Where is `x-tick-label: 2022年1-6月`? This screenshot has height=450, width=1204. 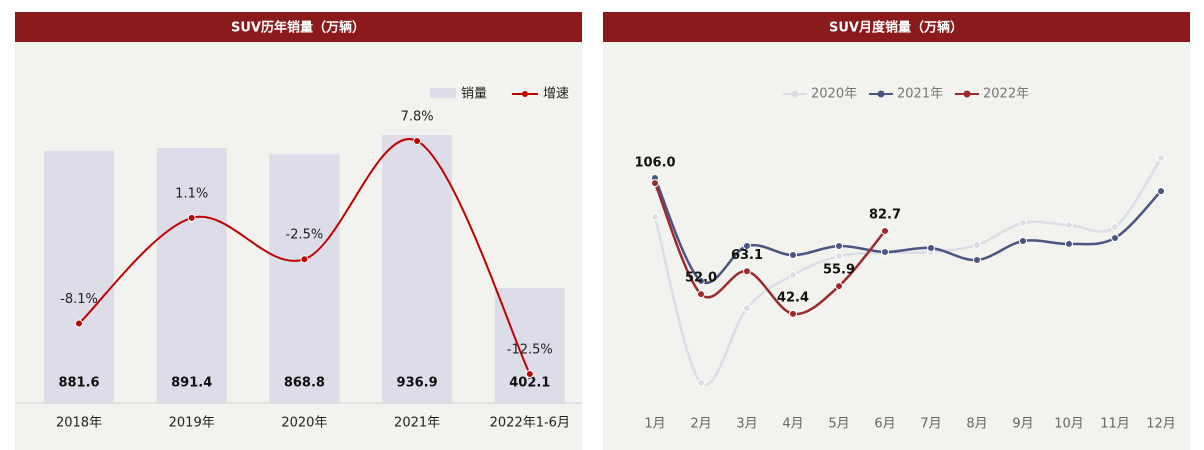
x-tick-label: 2022年1-6月 is located at coordinates (530, 423).